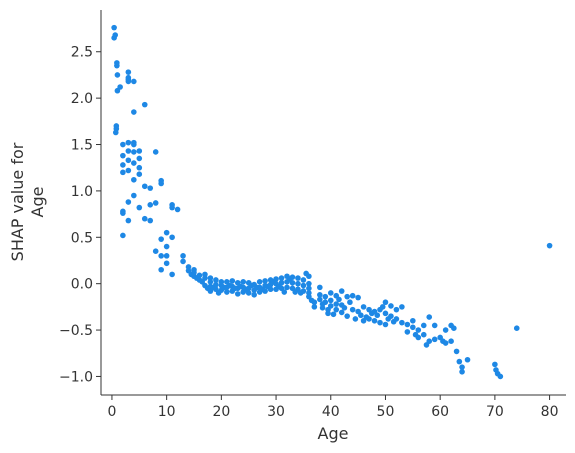 The image size is (575, 453). Describe the element at coordinates (82, 238) in the screenshot. I see `y-tick-label: 0.5` at that location.